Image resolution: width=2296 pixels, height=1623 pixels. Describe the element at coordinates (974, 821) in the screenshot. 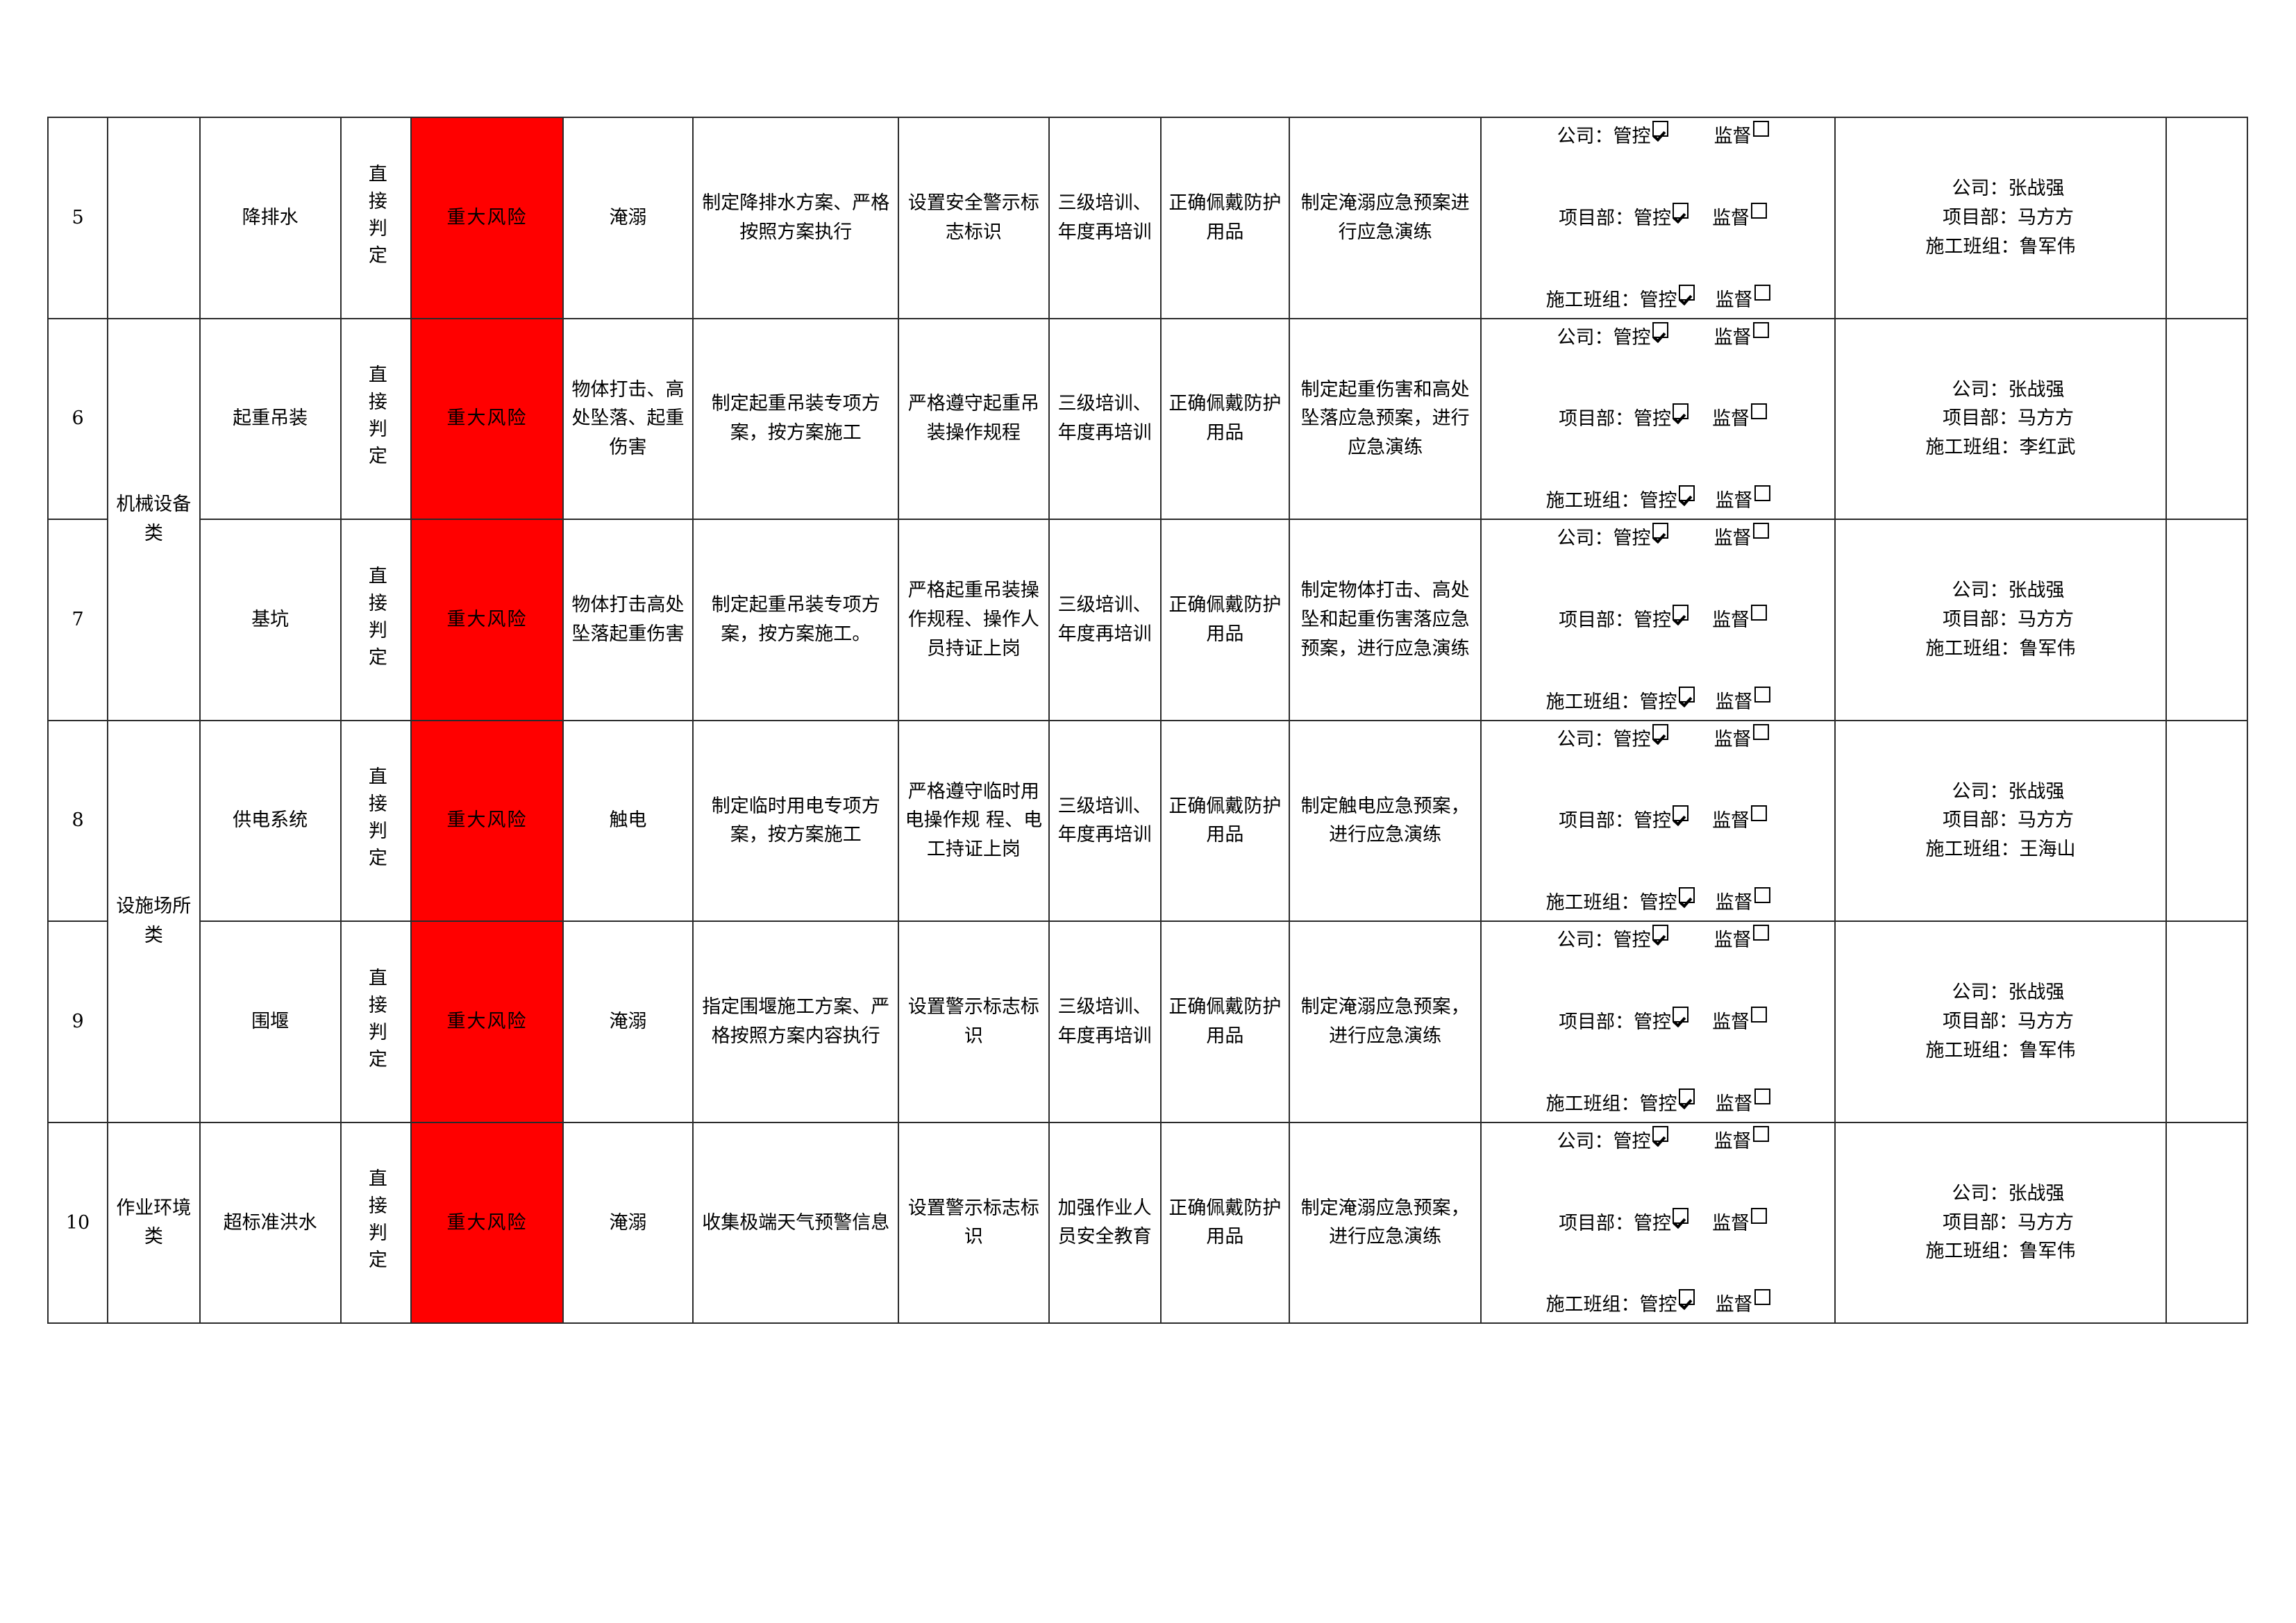

I see `row-management-measure: 严格遵守临时用电操作规 程、电工持证上岗` at that location.